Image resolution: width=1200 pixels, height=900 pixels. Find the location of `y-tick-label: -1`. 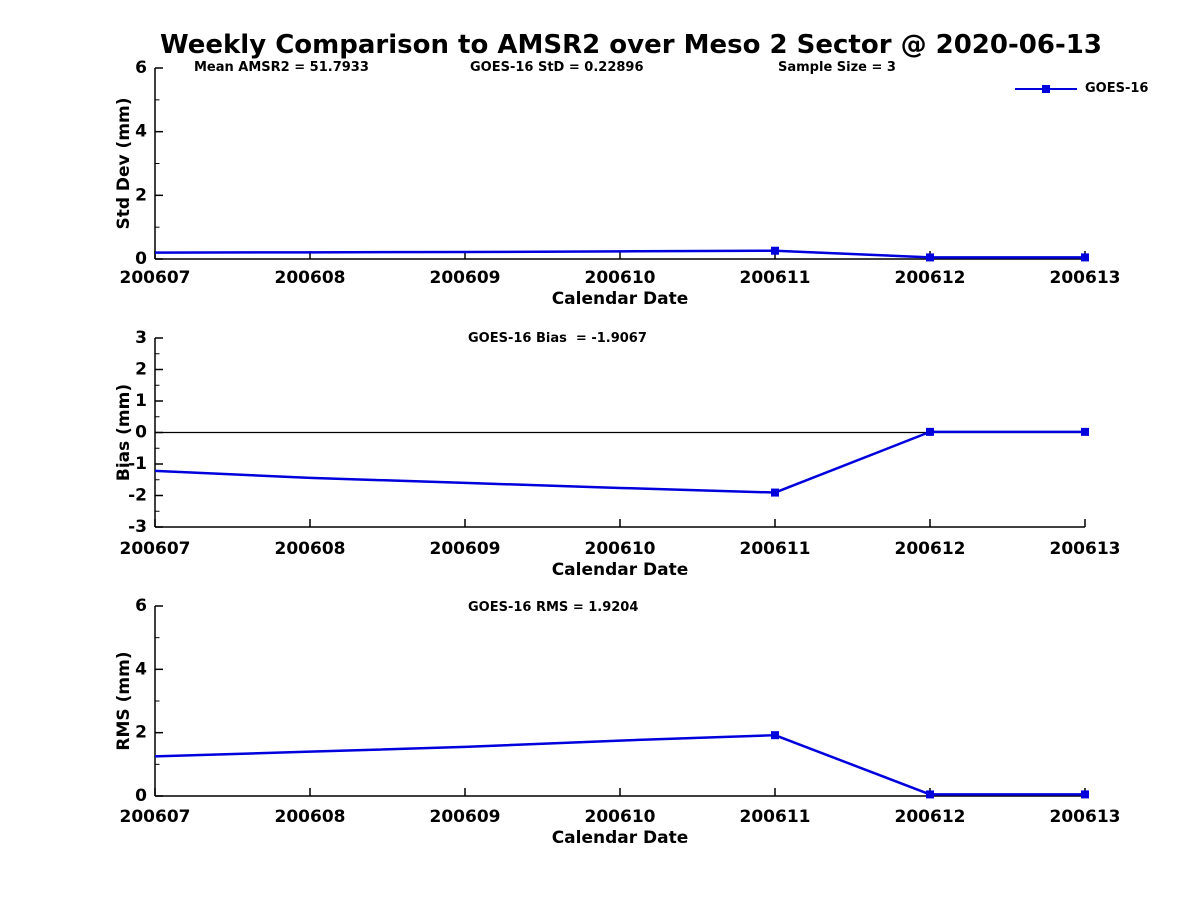

y-tick-label: -1 is located at coordinates (137, 464).